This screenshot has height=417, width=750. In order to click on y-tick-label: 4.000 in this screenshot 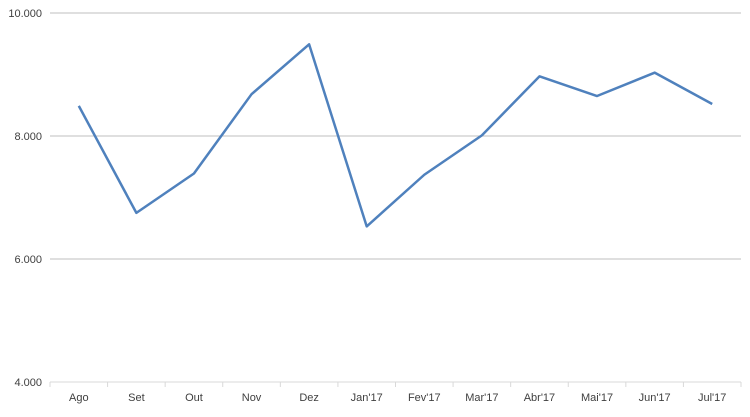, I will do `click(28, 383)`.